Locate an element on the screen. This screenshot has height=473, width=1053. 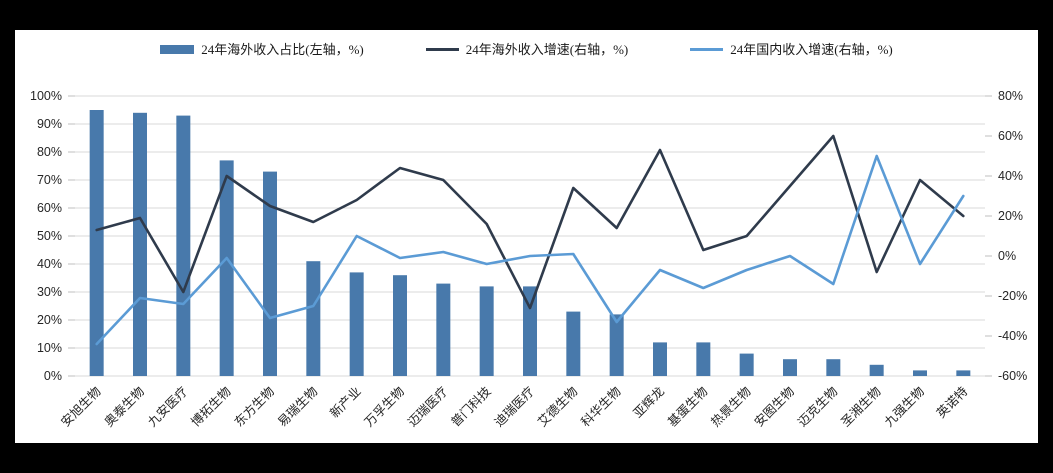
x-axis-label: 迪瑞医疗 is located at coordinates (514, 406).